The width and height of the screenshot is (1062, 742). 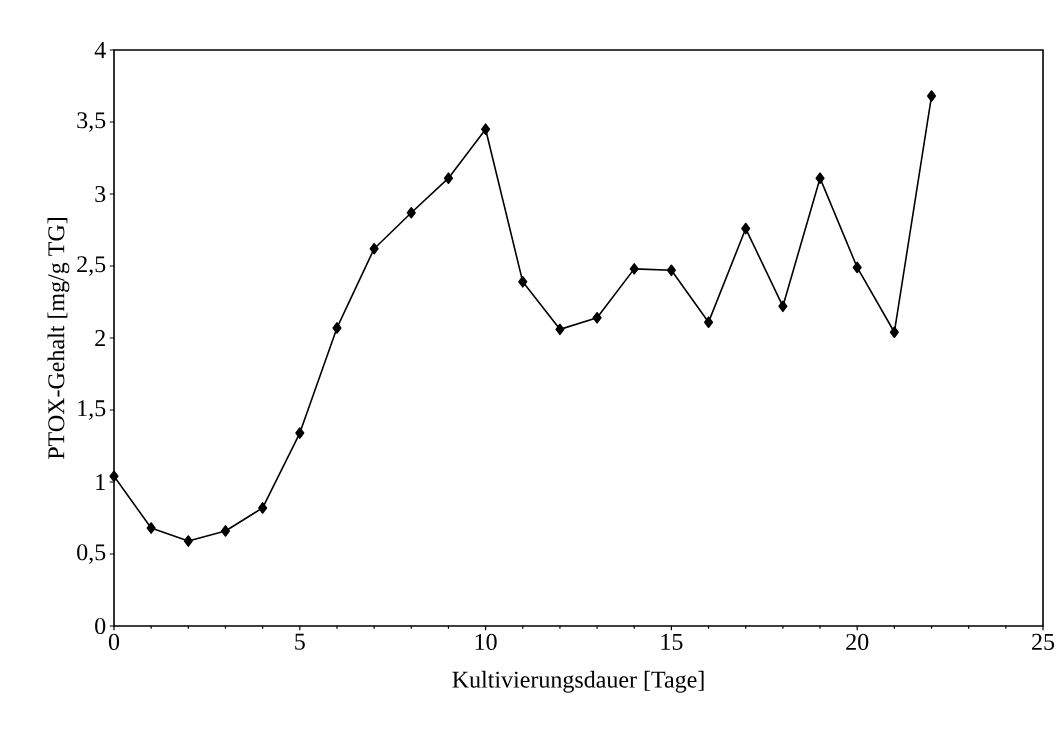 What do you see at coordinates (672, 641) in the screenshot?
I see `x-tick-label: 15` at bounding box center [672, 641].